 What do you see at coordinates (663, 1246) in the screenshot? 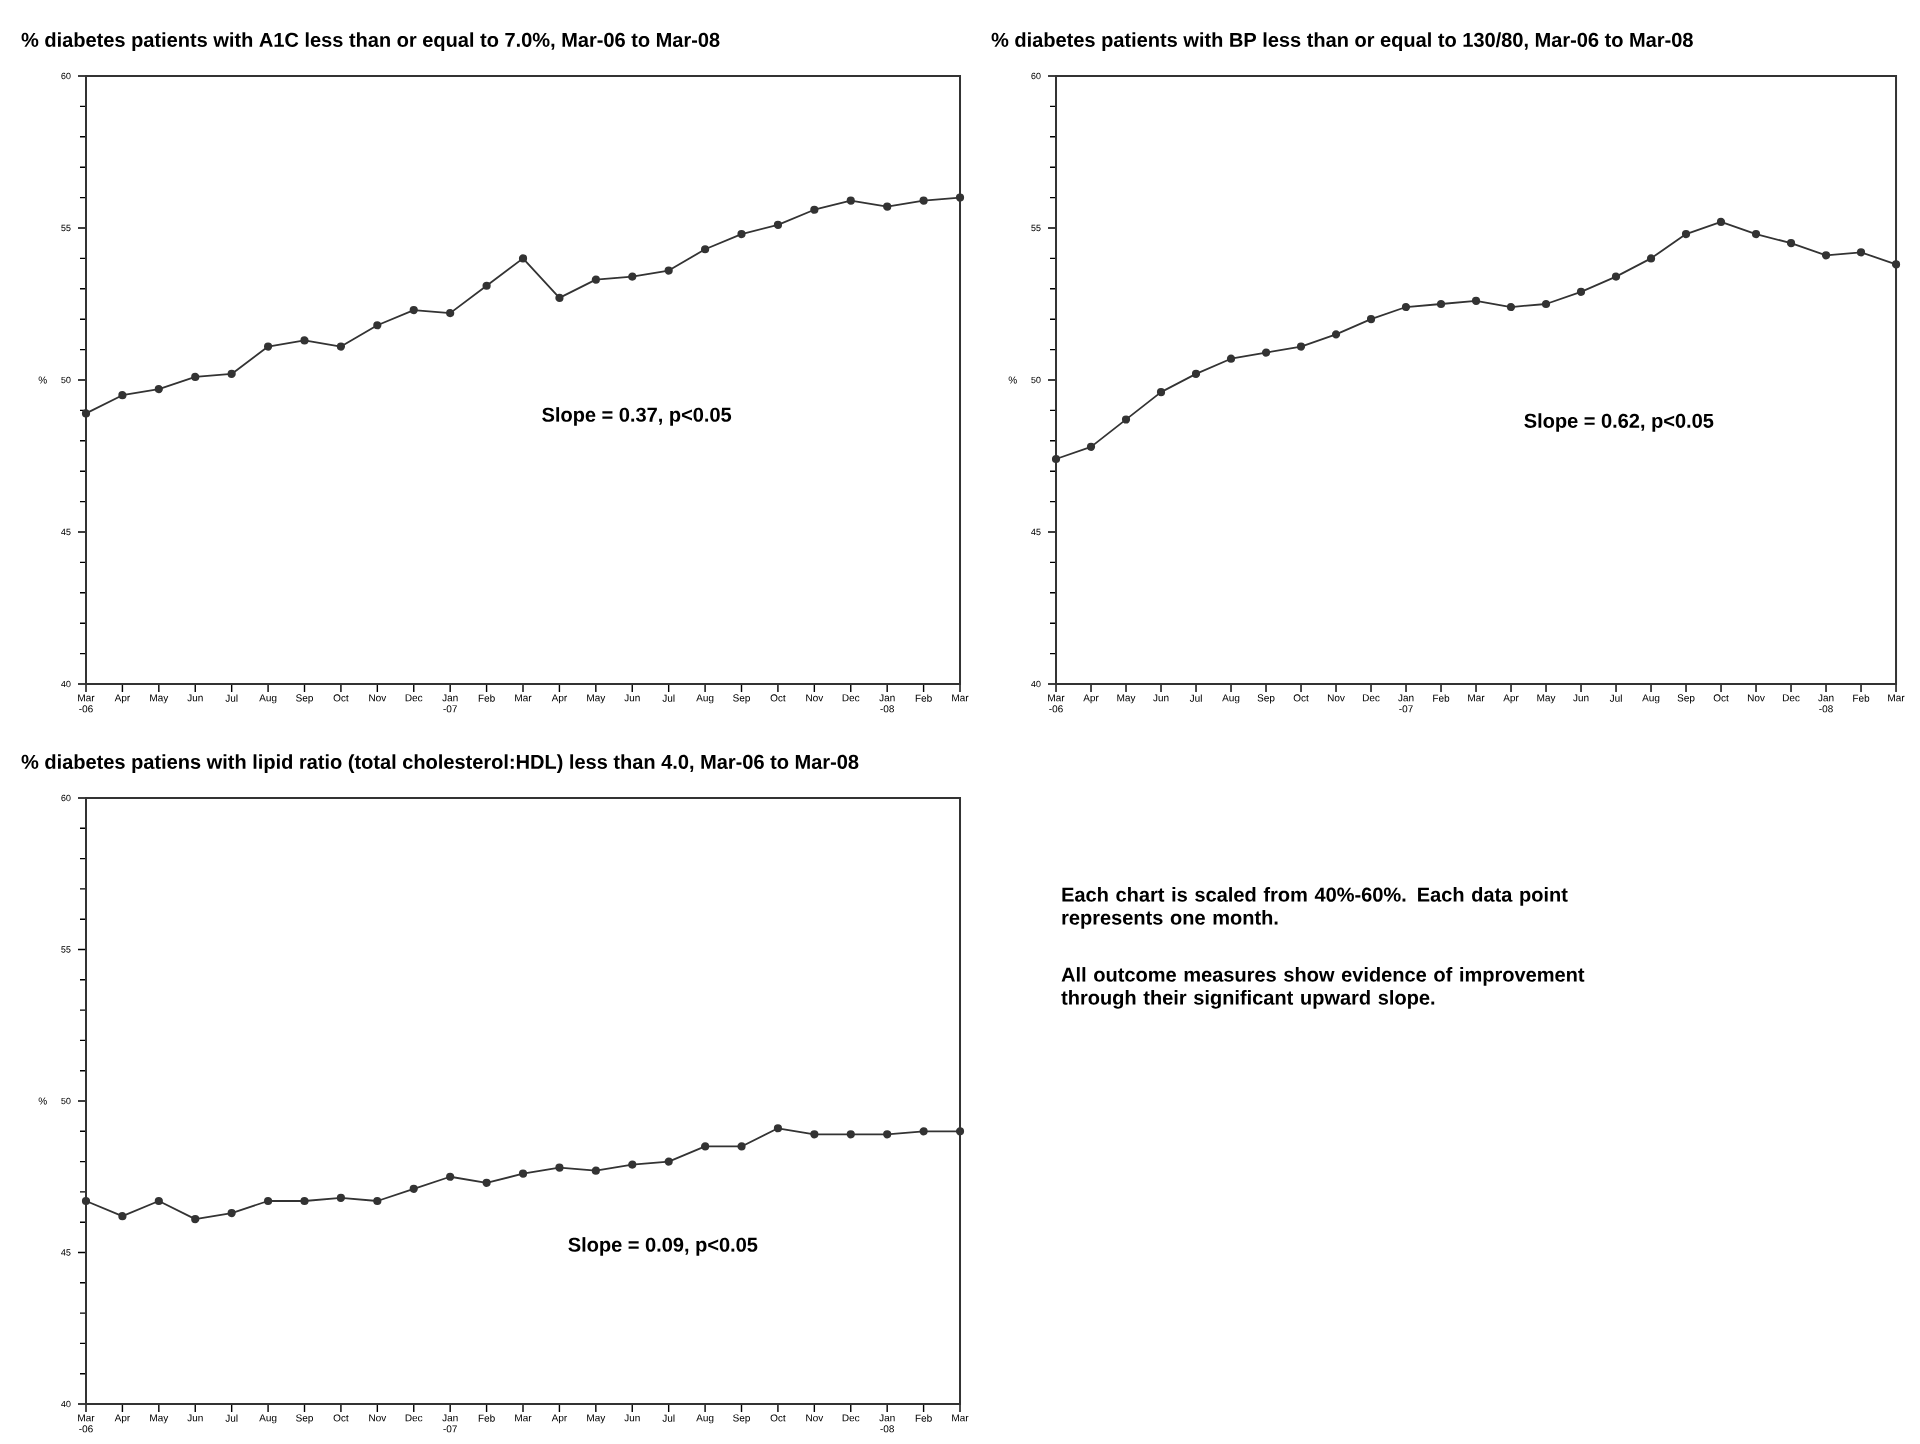
I see `annotation: Slope = 0.09, p<0.05` at bounding box center [663, 1246].